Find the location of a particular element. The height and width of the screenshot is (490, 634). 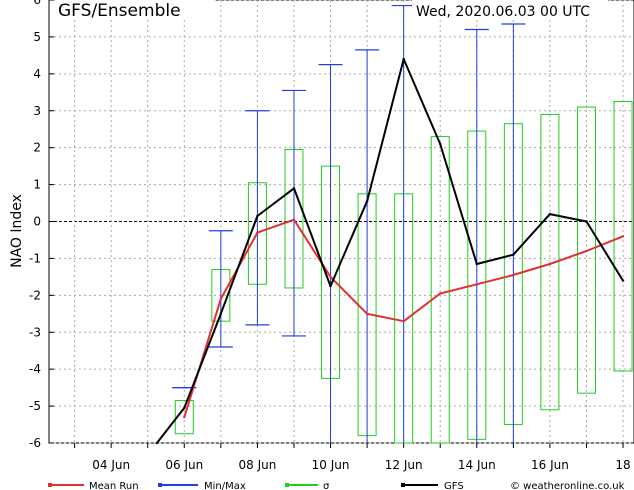

chart-title: GFS/Ensemble is located at coordinates (119, 11).